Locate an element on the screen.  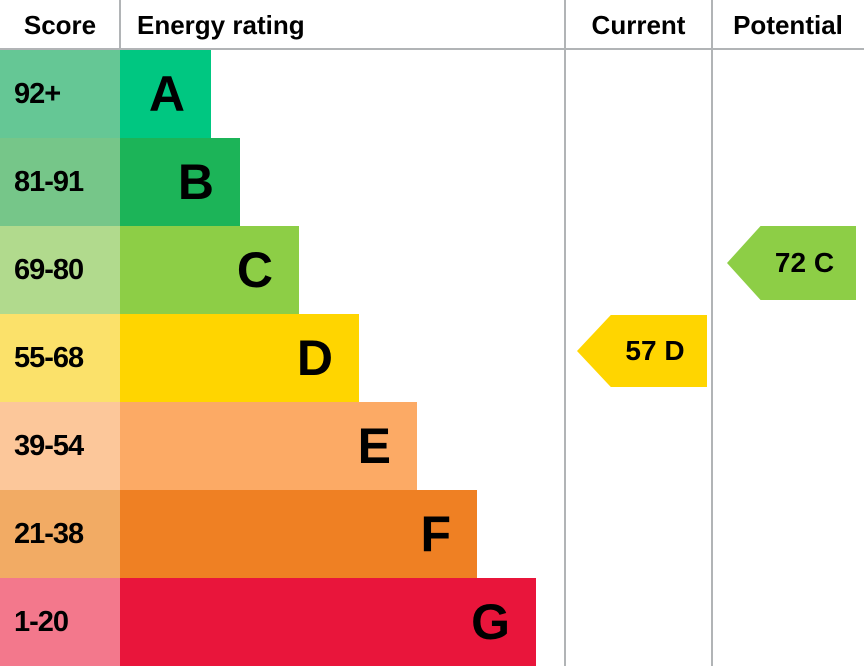
band-letter: G is located at coordinates (490, 622).